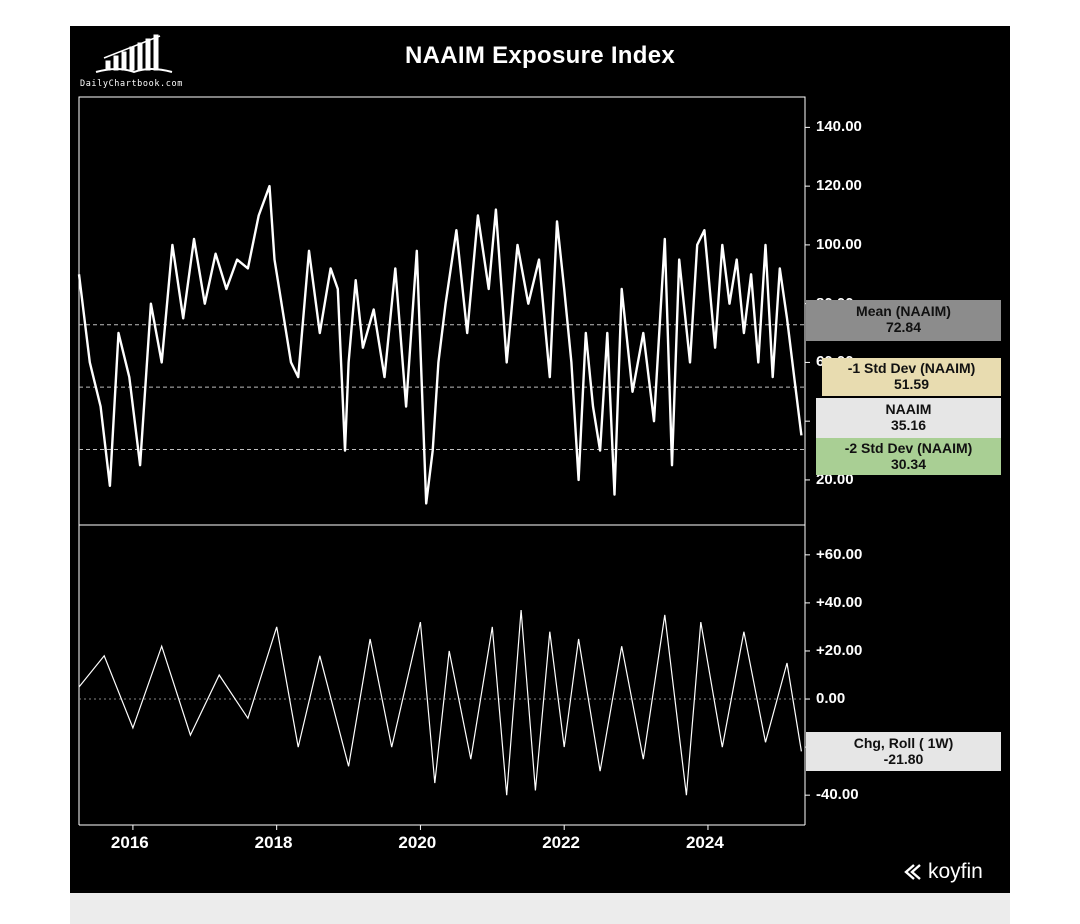  I want to click on koyfin-text: koyfin, so click(955, 871).